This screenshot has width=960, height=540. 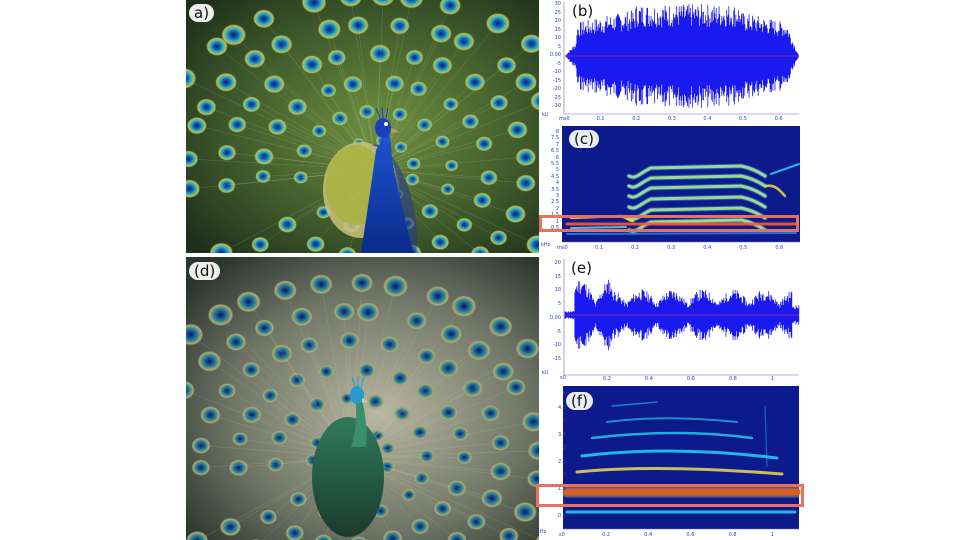 I want to click on y-tick-label: -30, so click(x=556, y=106).